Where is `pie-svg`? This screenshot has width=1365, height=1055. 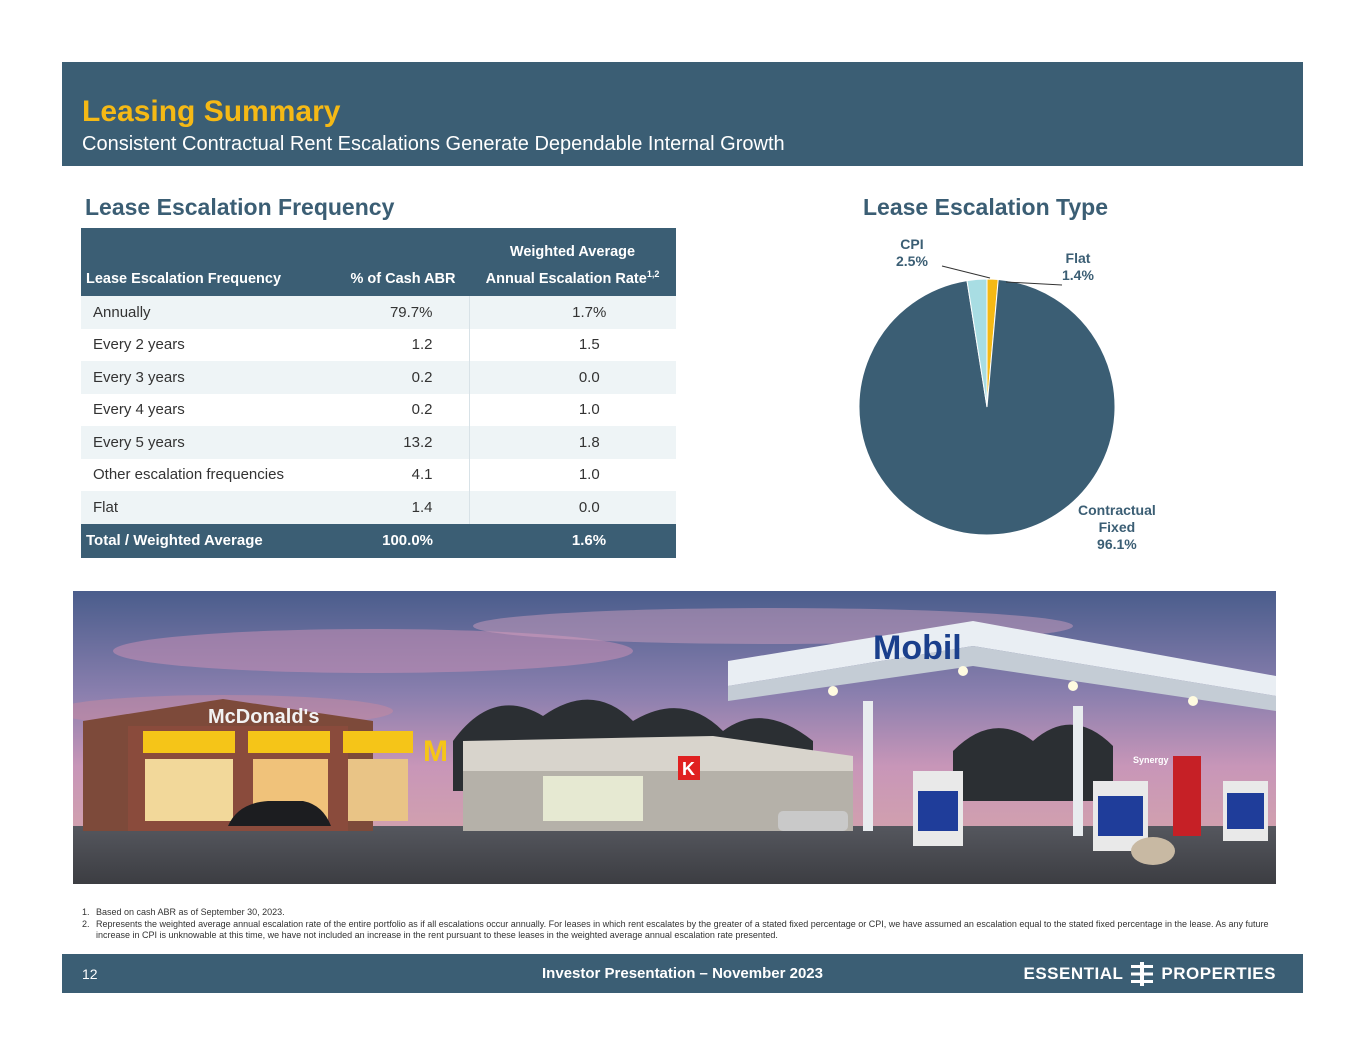
pie-svg is located at coordinates (987, 400).